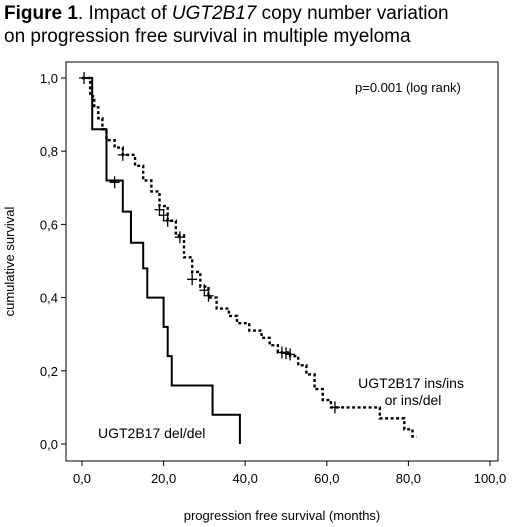 This screenshot has width=520, height=527. Describe the element at coordinates (163, 478) in the screenshot. I see `x-tick-label: 20,0` at that location.